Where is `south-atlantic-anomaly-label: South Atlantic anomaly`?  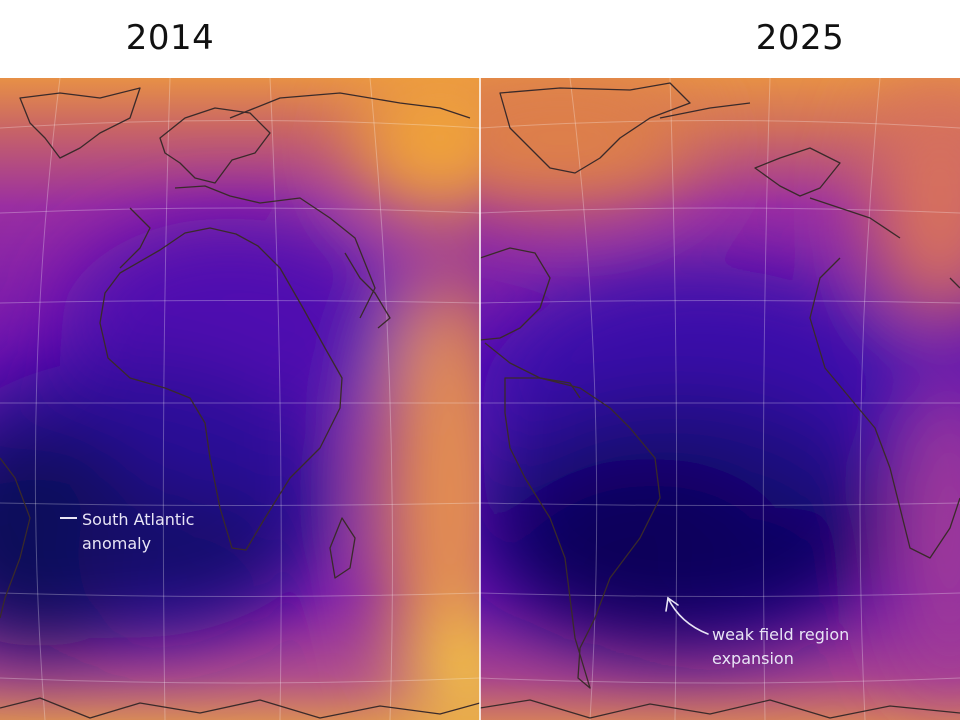
south-atlantic-anomaly-label: South Atlantic anomaly is located at coordinates (138, 531).